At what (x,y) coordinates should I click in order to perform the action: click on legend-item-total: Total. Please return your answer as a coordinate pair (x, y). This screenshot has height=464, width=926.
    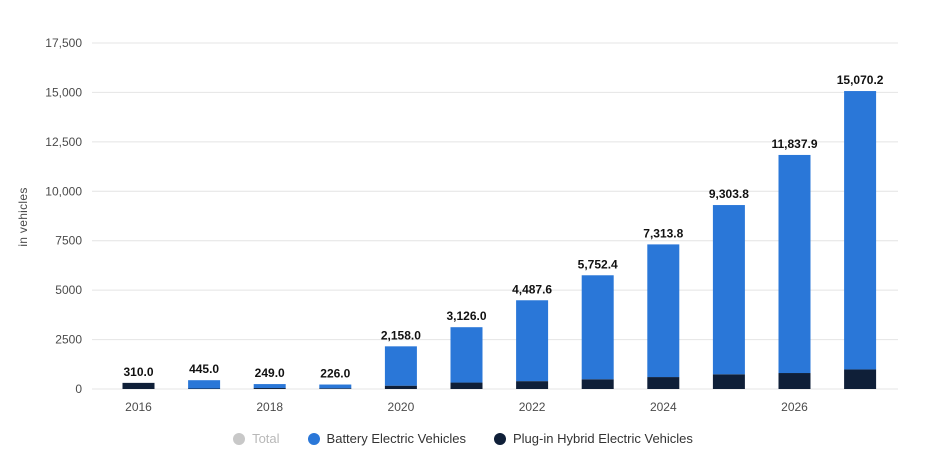
    Looking at the image, I should click on (256, 438).